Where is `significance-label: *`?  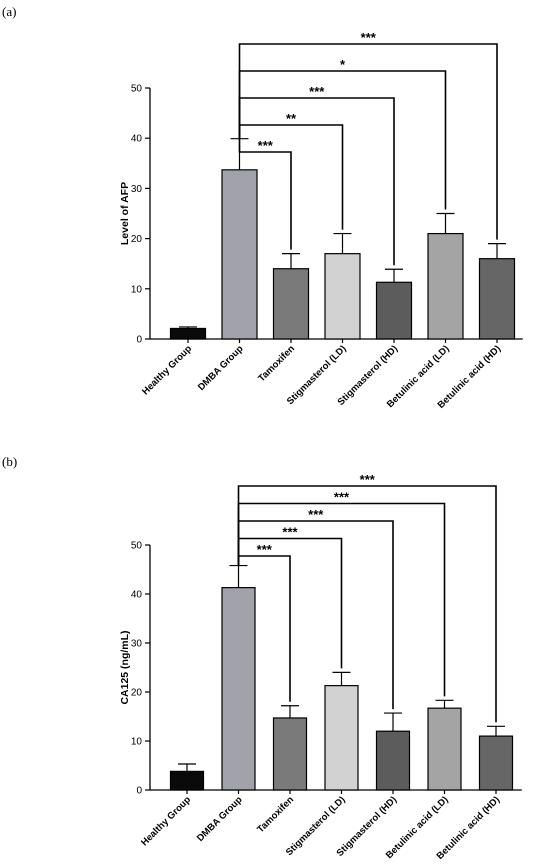 significance-label: * is located at coordinates (343, 64).